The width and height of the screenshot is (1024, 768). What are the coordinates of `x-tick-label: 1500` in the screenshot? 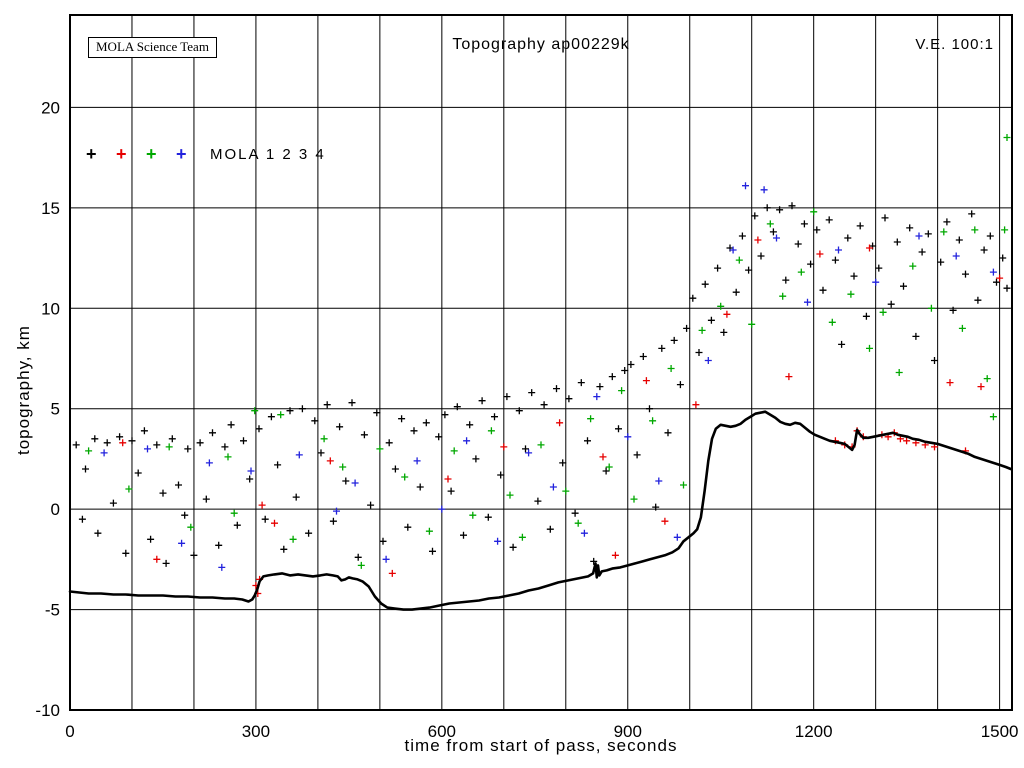 It's located at (1000, 731).